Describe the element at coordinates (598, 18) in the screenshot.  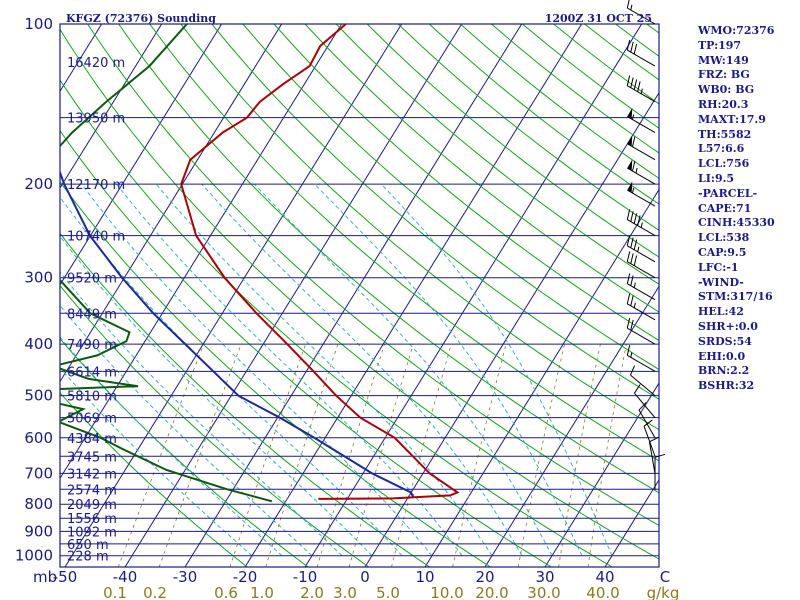
I see `sounding-time: 1200Z 31 OCT 25` at that location.